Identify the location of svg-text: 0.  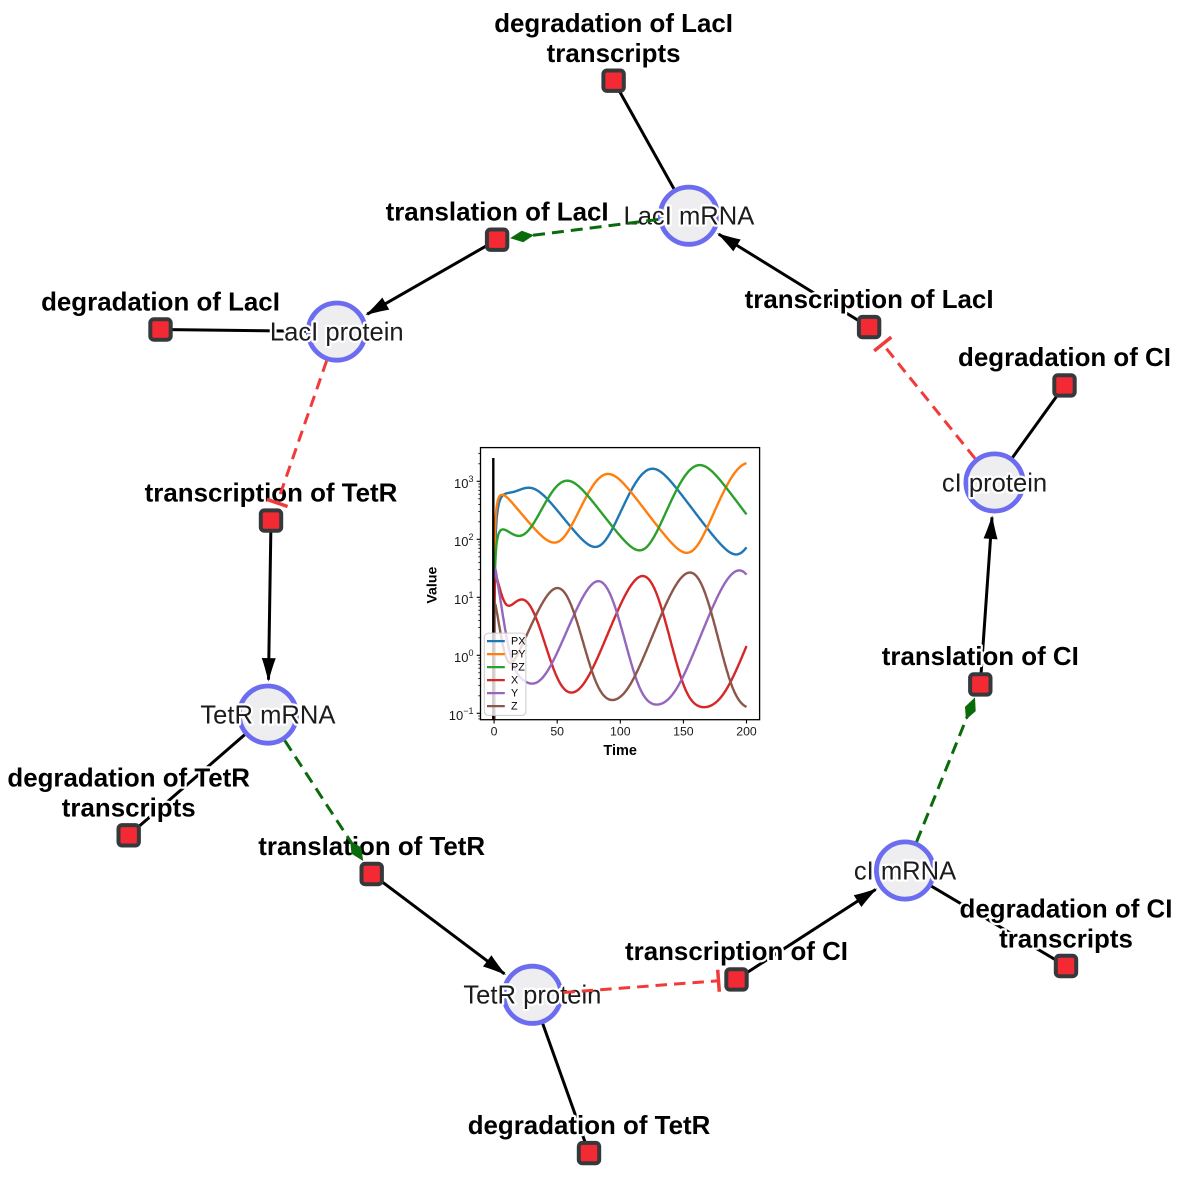
(494, 732).